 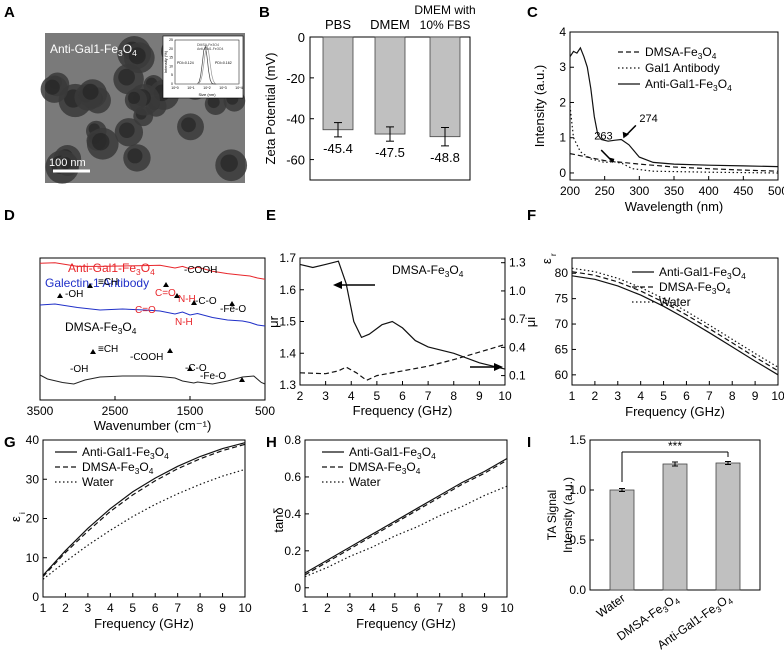 What do you see at coordinates (445, 25) in the screenshot?
I see `category-label: 10% FBS` at bounding box center [445, 25].